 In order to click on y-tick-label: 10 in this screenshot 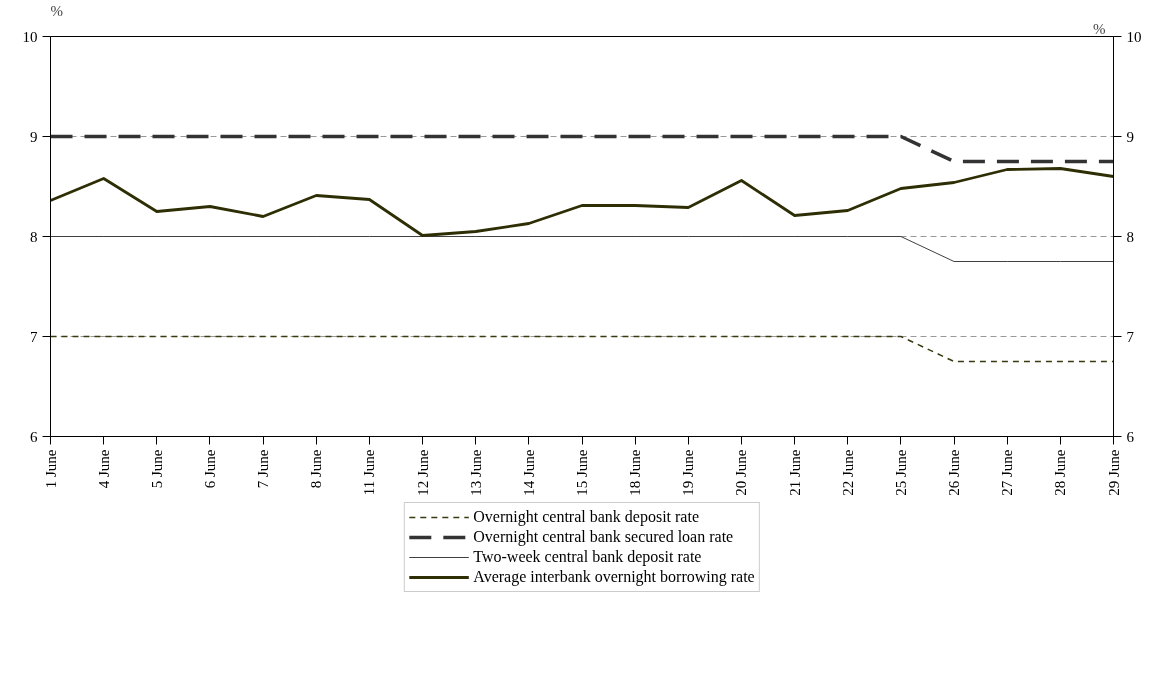, I will do `click(30, 36)`.